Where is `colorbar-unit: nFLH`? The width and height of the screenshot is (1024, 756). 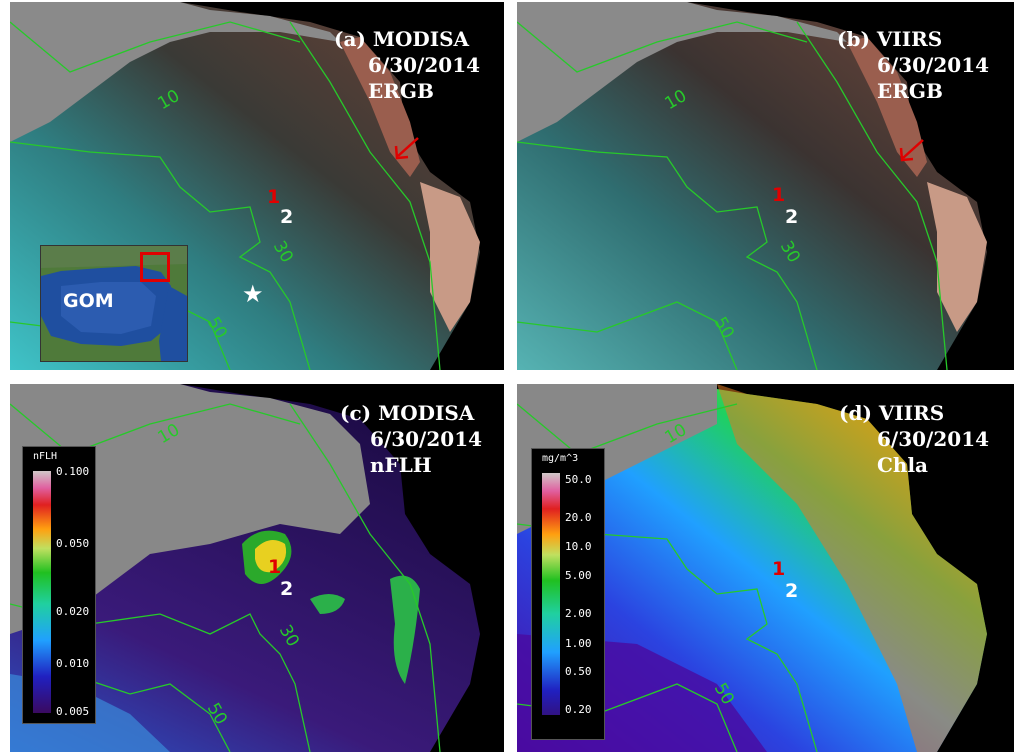
colorbar-unit: nFLH is located at coordinates (45, 456).